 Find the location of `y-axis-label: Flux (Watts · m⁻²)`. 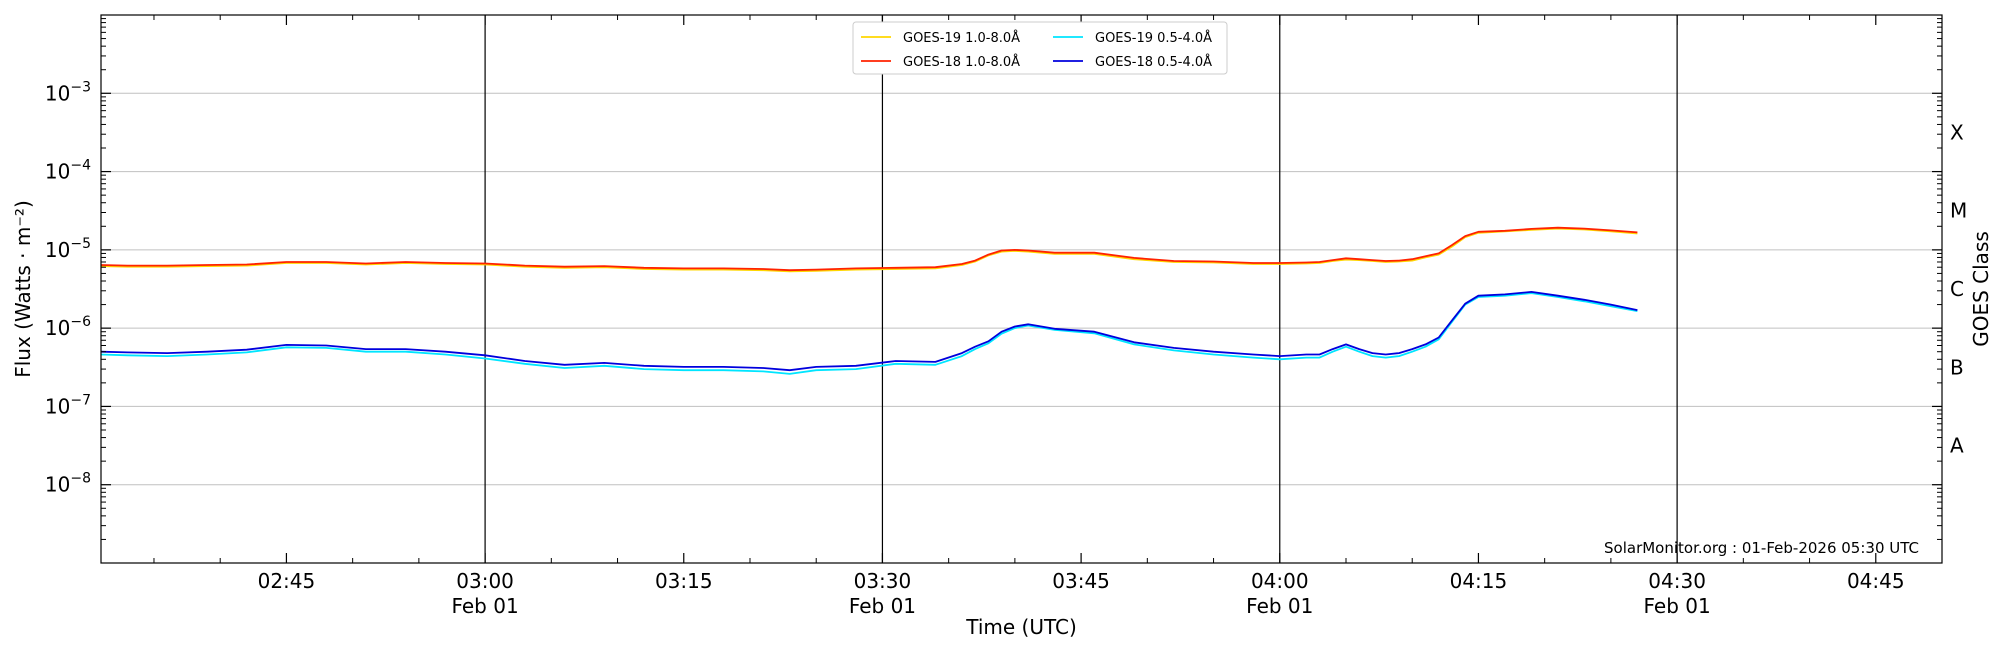

y-axis-label: Flux (Watts · m⁻²) is located at coordinates (23, 289).